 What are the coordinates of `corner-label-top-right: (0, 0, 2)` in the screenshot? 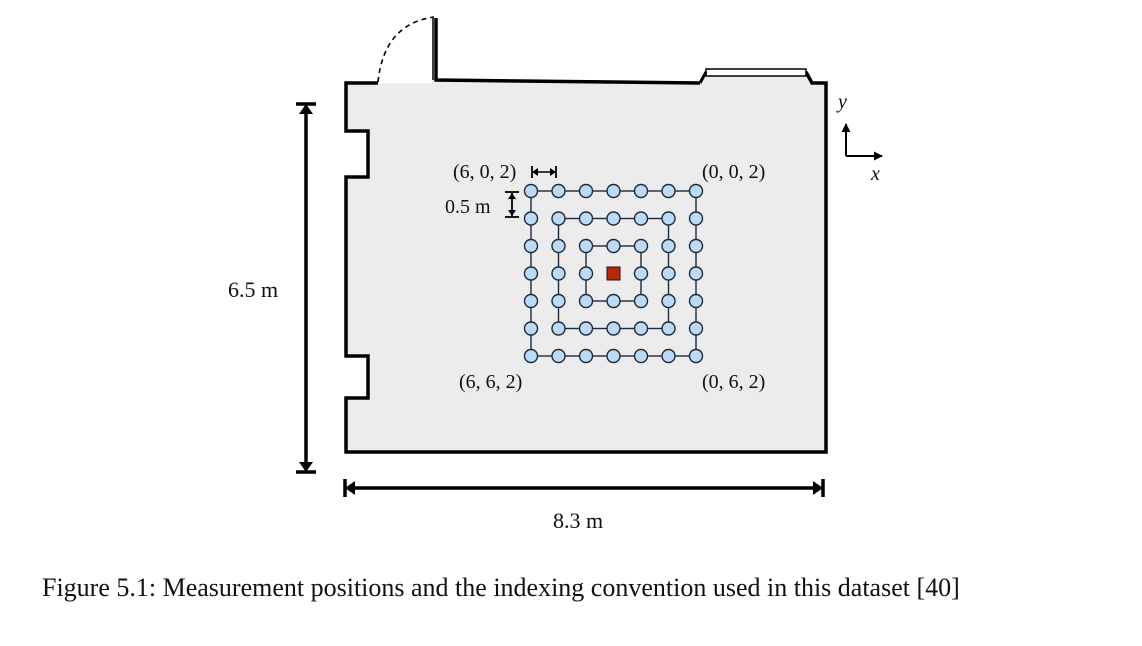 It's located at (733, 172).